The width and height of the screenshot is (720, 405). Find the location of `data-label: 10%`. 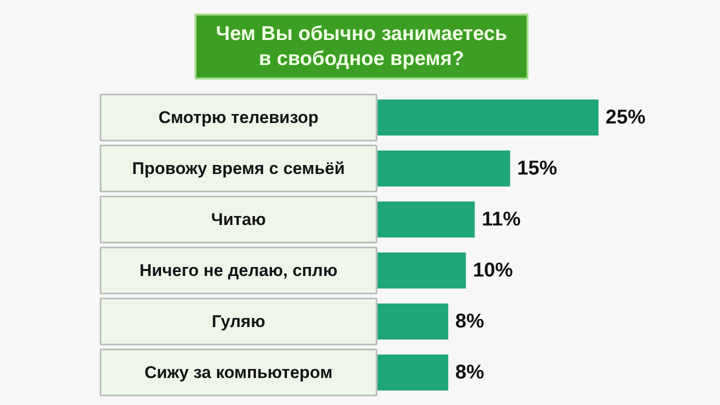

data-label: 10% is located at coordinates (493, 271).